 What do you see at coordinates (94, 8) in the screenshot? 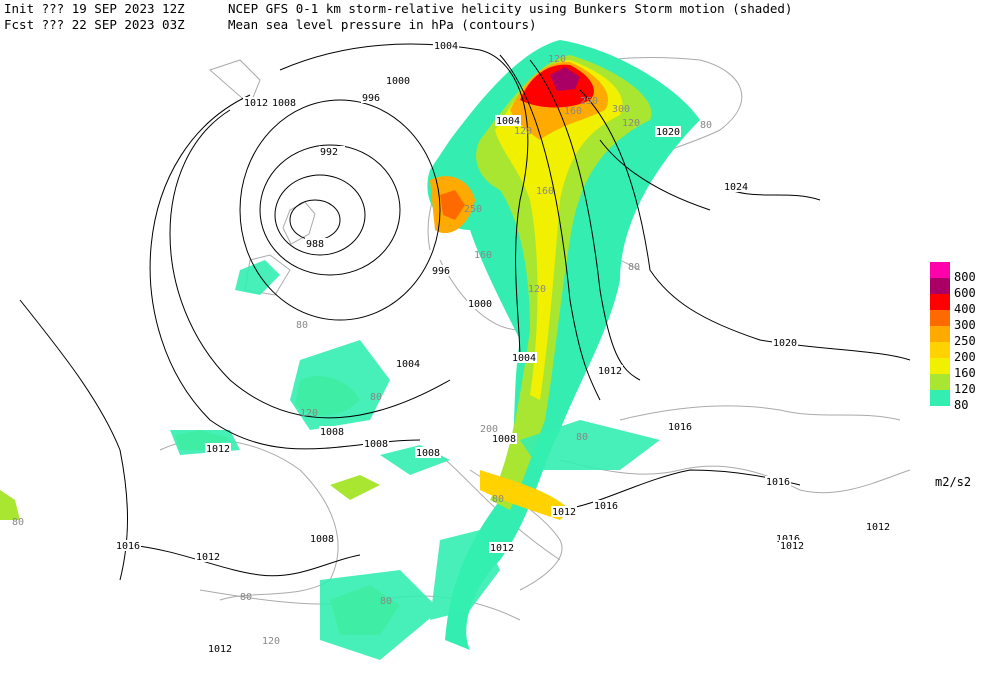
I see `init-line: Init ??? 19 SEP 2023 12Z` at bounding box center [94, 8].